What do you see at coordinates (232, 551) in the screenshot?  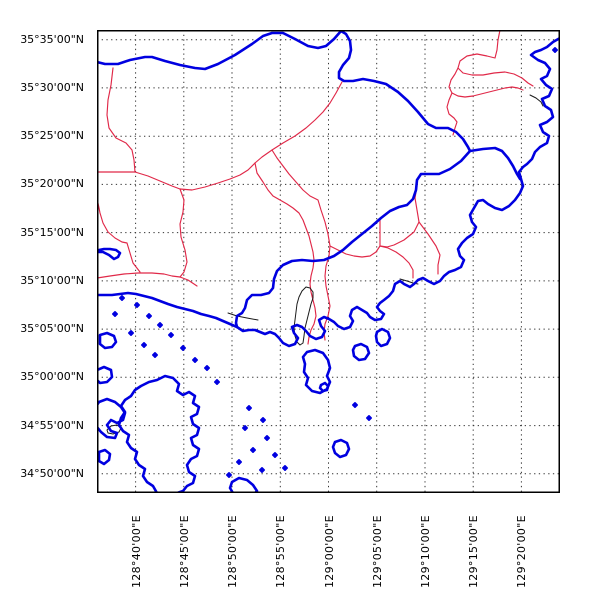 I see `lon-tick-label: 128°50'00"E` at bounding box center [232, 551].